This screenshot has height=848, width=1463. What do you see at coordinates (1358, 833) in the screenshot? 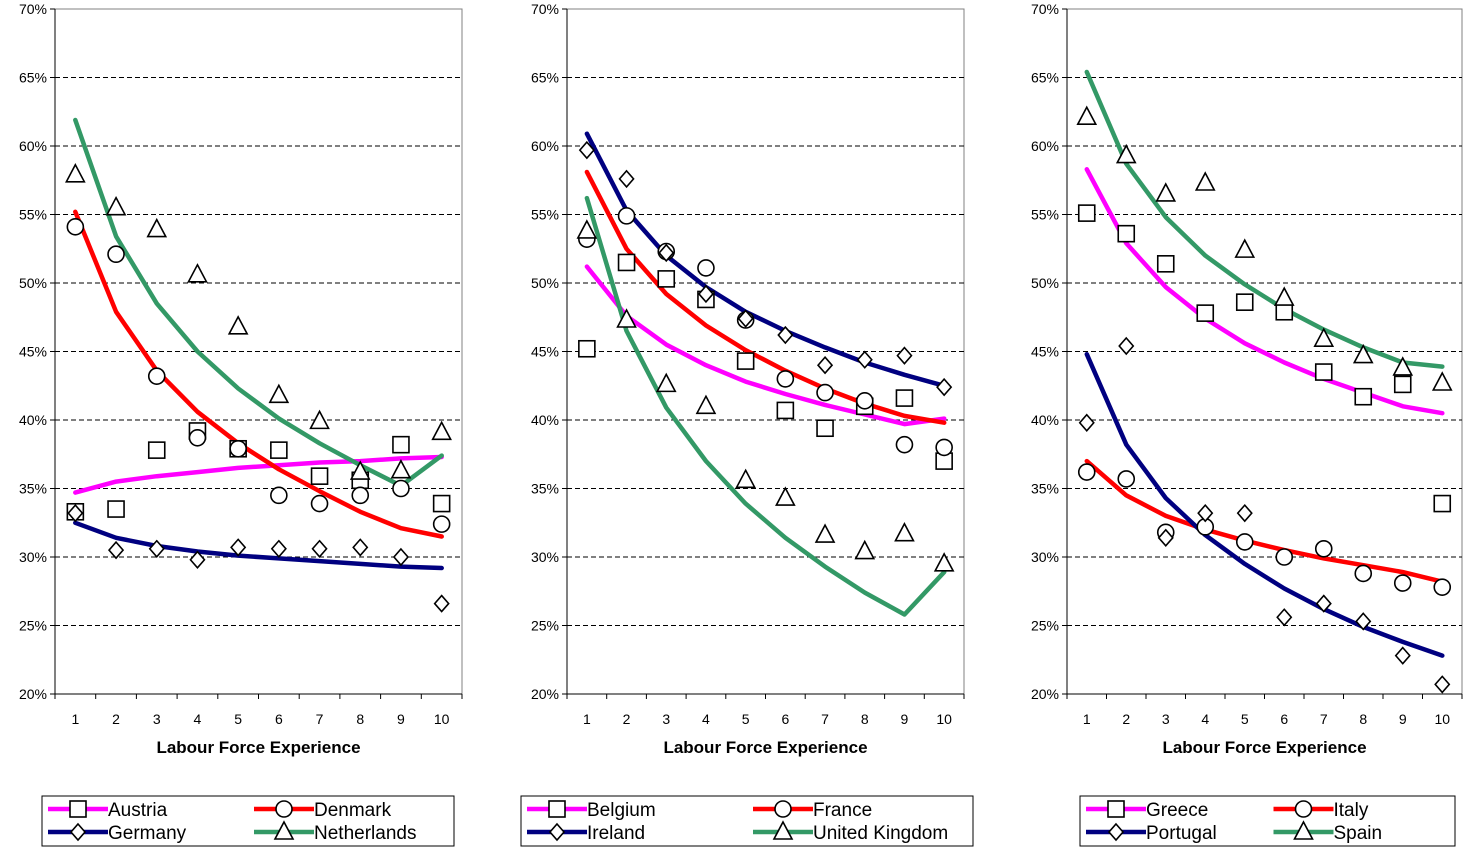
I see `legend-label: Spain` at bounding box center [1358, 833].